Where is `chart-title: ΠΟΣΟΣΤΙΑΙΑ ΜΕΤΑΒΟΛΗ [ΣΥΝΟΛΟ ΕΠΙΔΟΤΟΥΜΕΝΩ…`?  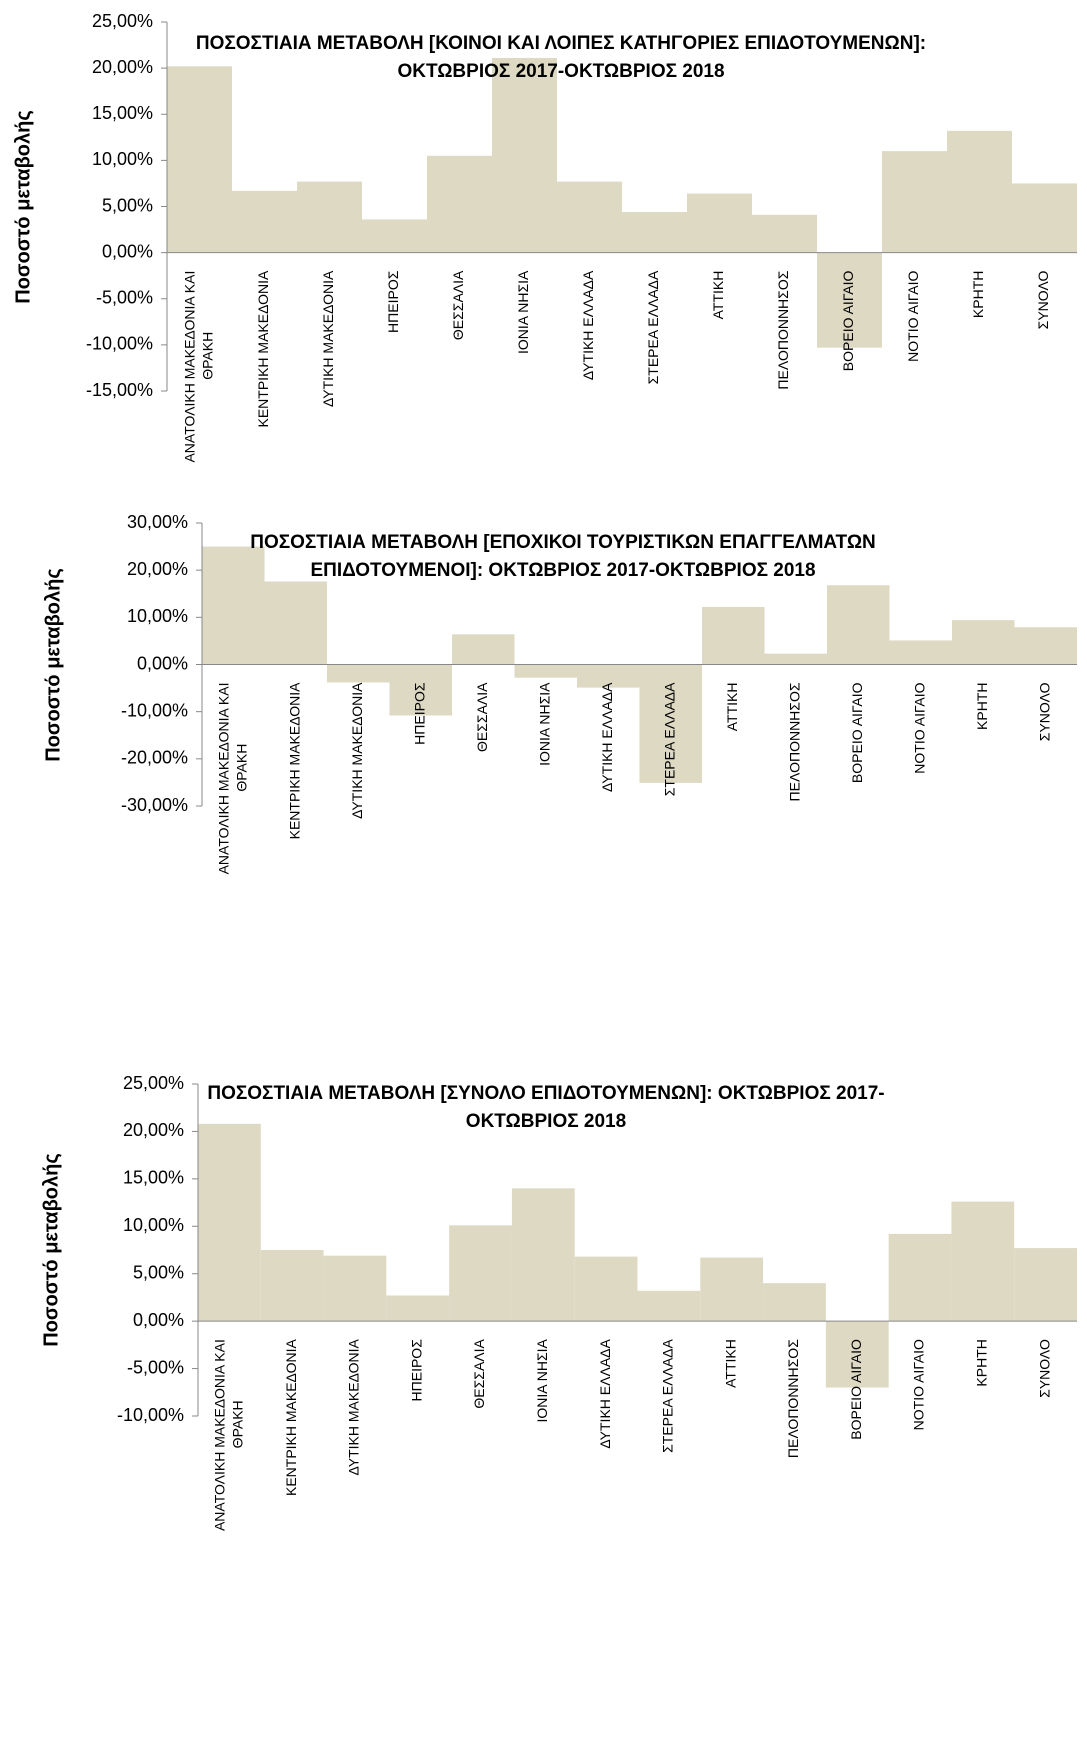 chart-title: ΠΟΣΟΣΤΙΑΙΑ ΜΕΤΑΒΟΛΗ [ΣΥΝΟΛΟ ΕΠΙΔΟΤΟΥΜΕΝΩ… is located at coordinates (545, 1093).